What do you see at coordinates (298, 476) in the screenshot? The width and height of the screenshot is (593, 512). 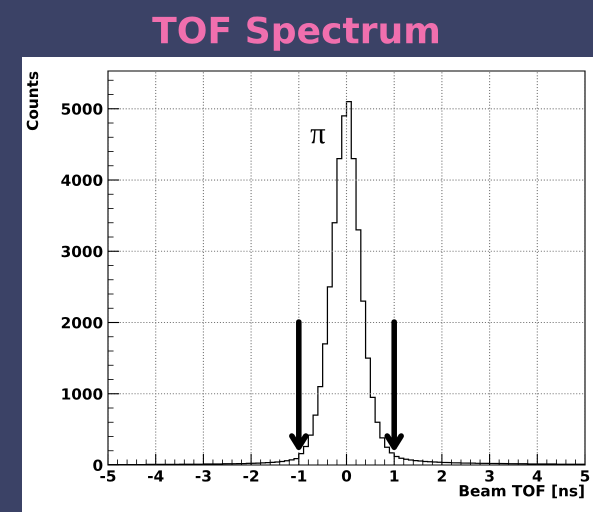 I see `x-tick-label: -1` at bounding box center [298, 476].